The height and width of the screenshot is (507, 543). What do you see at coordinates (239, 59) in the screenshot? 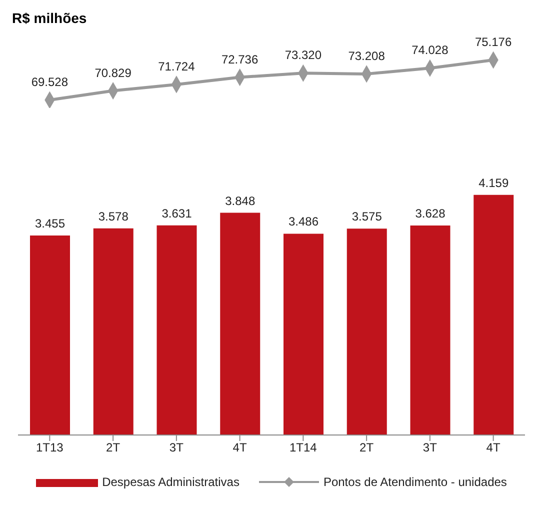
I see `data-label: 72.736` at bounding box center [239, 59].